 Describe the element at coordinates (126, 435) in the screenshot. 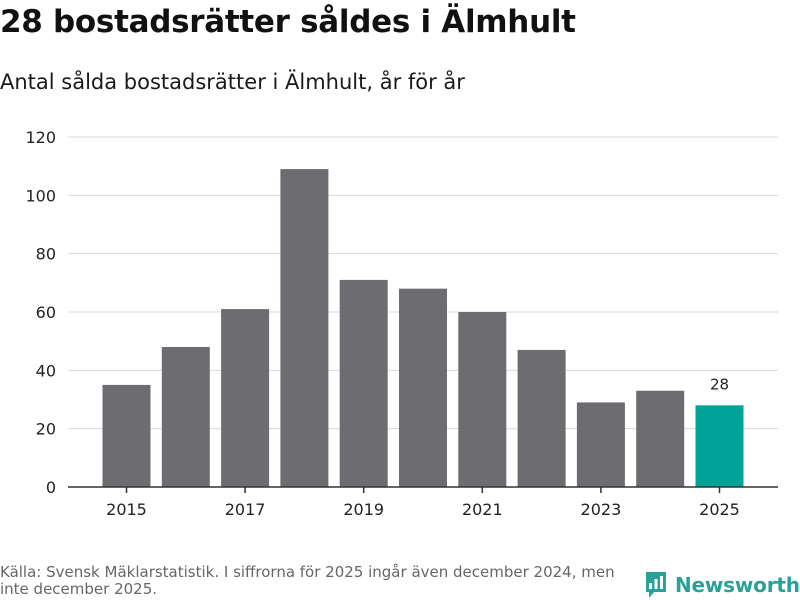

I see `bar-2015` at that location.